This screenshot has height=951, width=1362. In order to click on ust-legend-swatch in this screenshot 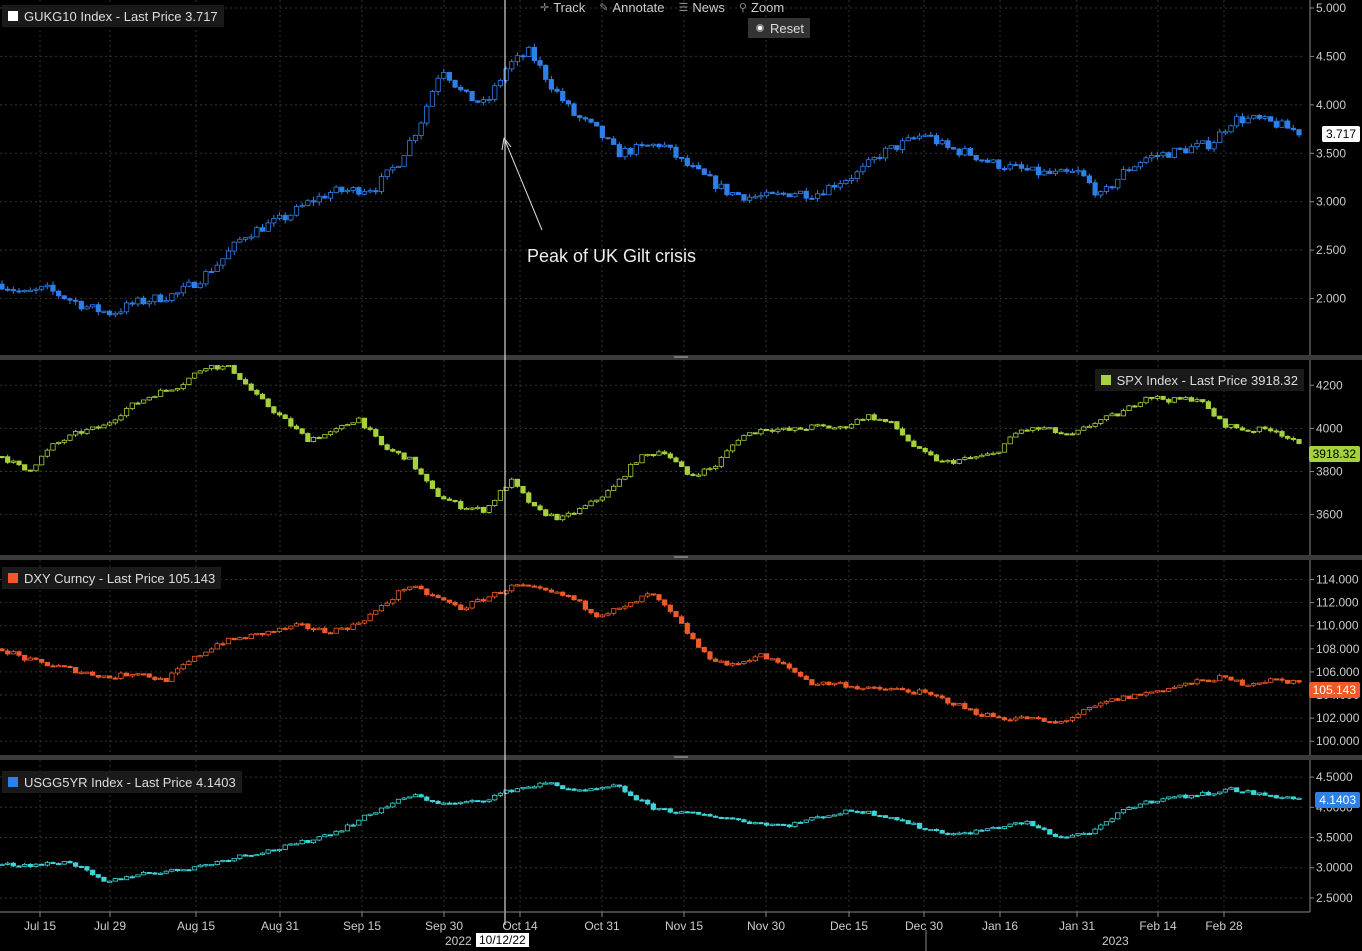, I will do `click(13, 782)`.